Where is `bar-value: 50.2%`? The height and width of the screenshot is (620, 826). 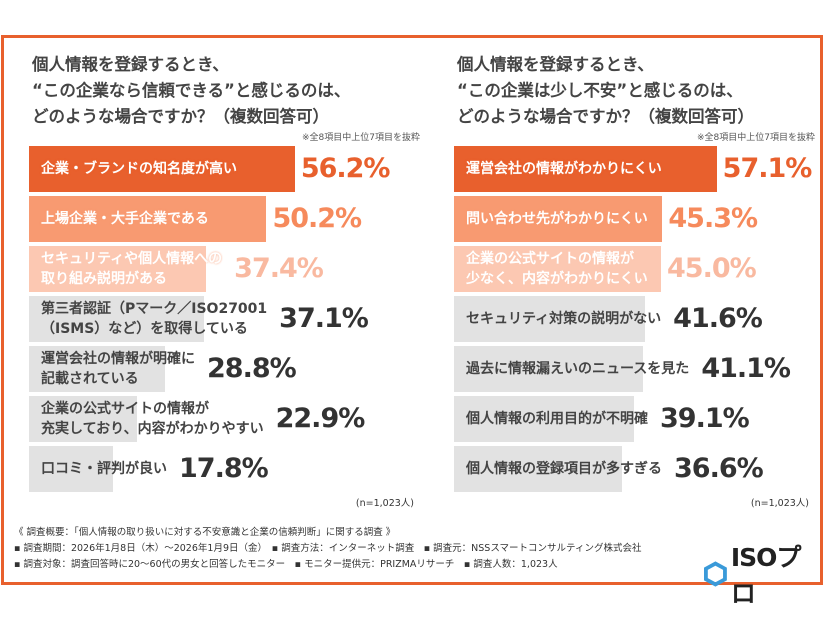 bar-value: 50.2% is located at coordinates (317, 218).